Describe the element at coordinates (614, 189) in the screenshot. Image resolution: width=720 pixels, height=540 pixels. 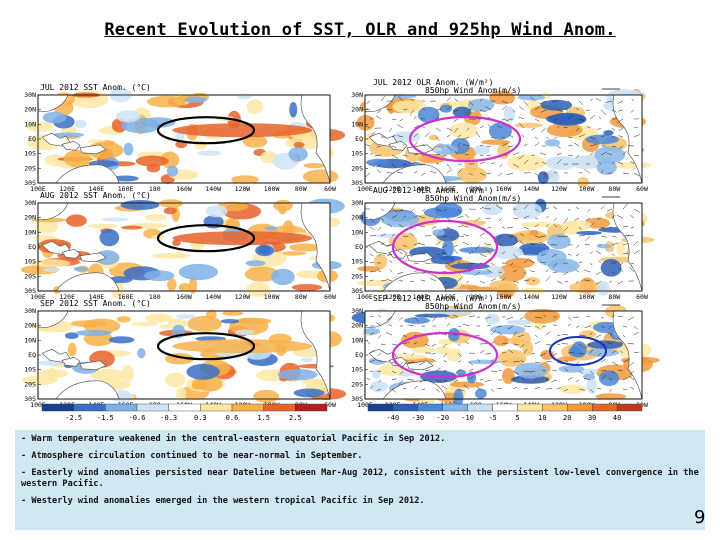
I see `lon-tick-label: 80W` at that location.